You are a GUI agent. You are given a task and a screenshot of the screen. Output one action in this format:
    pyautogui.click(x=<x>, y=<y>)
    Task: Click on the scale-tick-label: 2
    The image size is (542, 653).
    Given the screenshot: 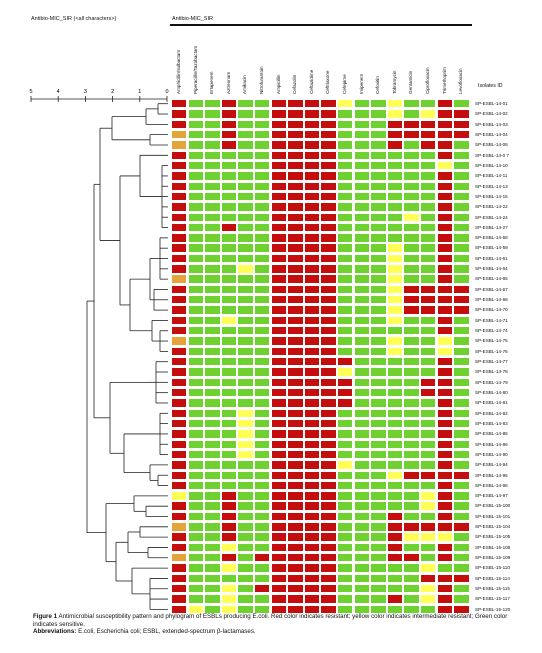 What is the action you would take?
    pyautogui.click(x=112, y=92)
    